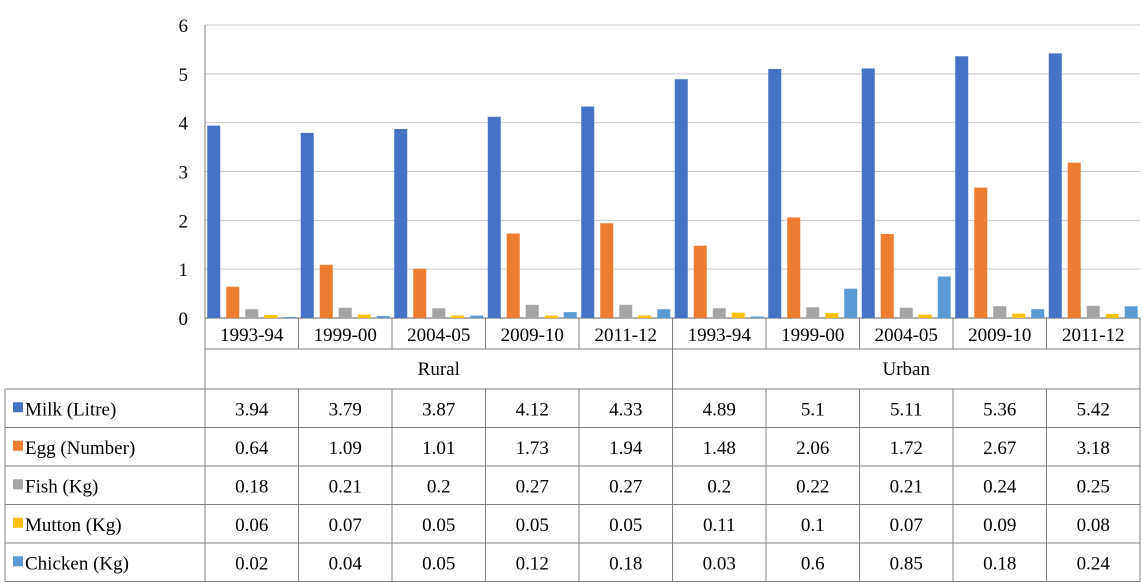 This screenshot has height=583, width=1142. I want to click on table-value: 4.89, so click(719, 409).